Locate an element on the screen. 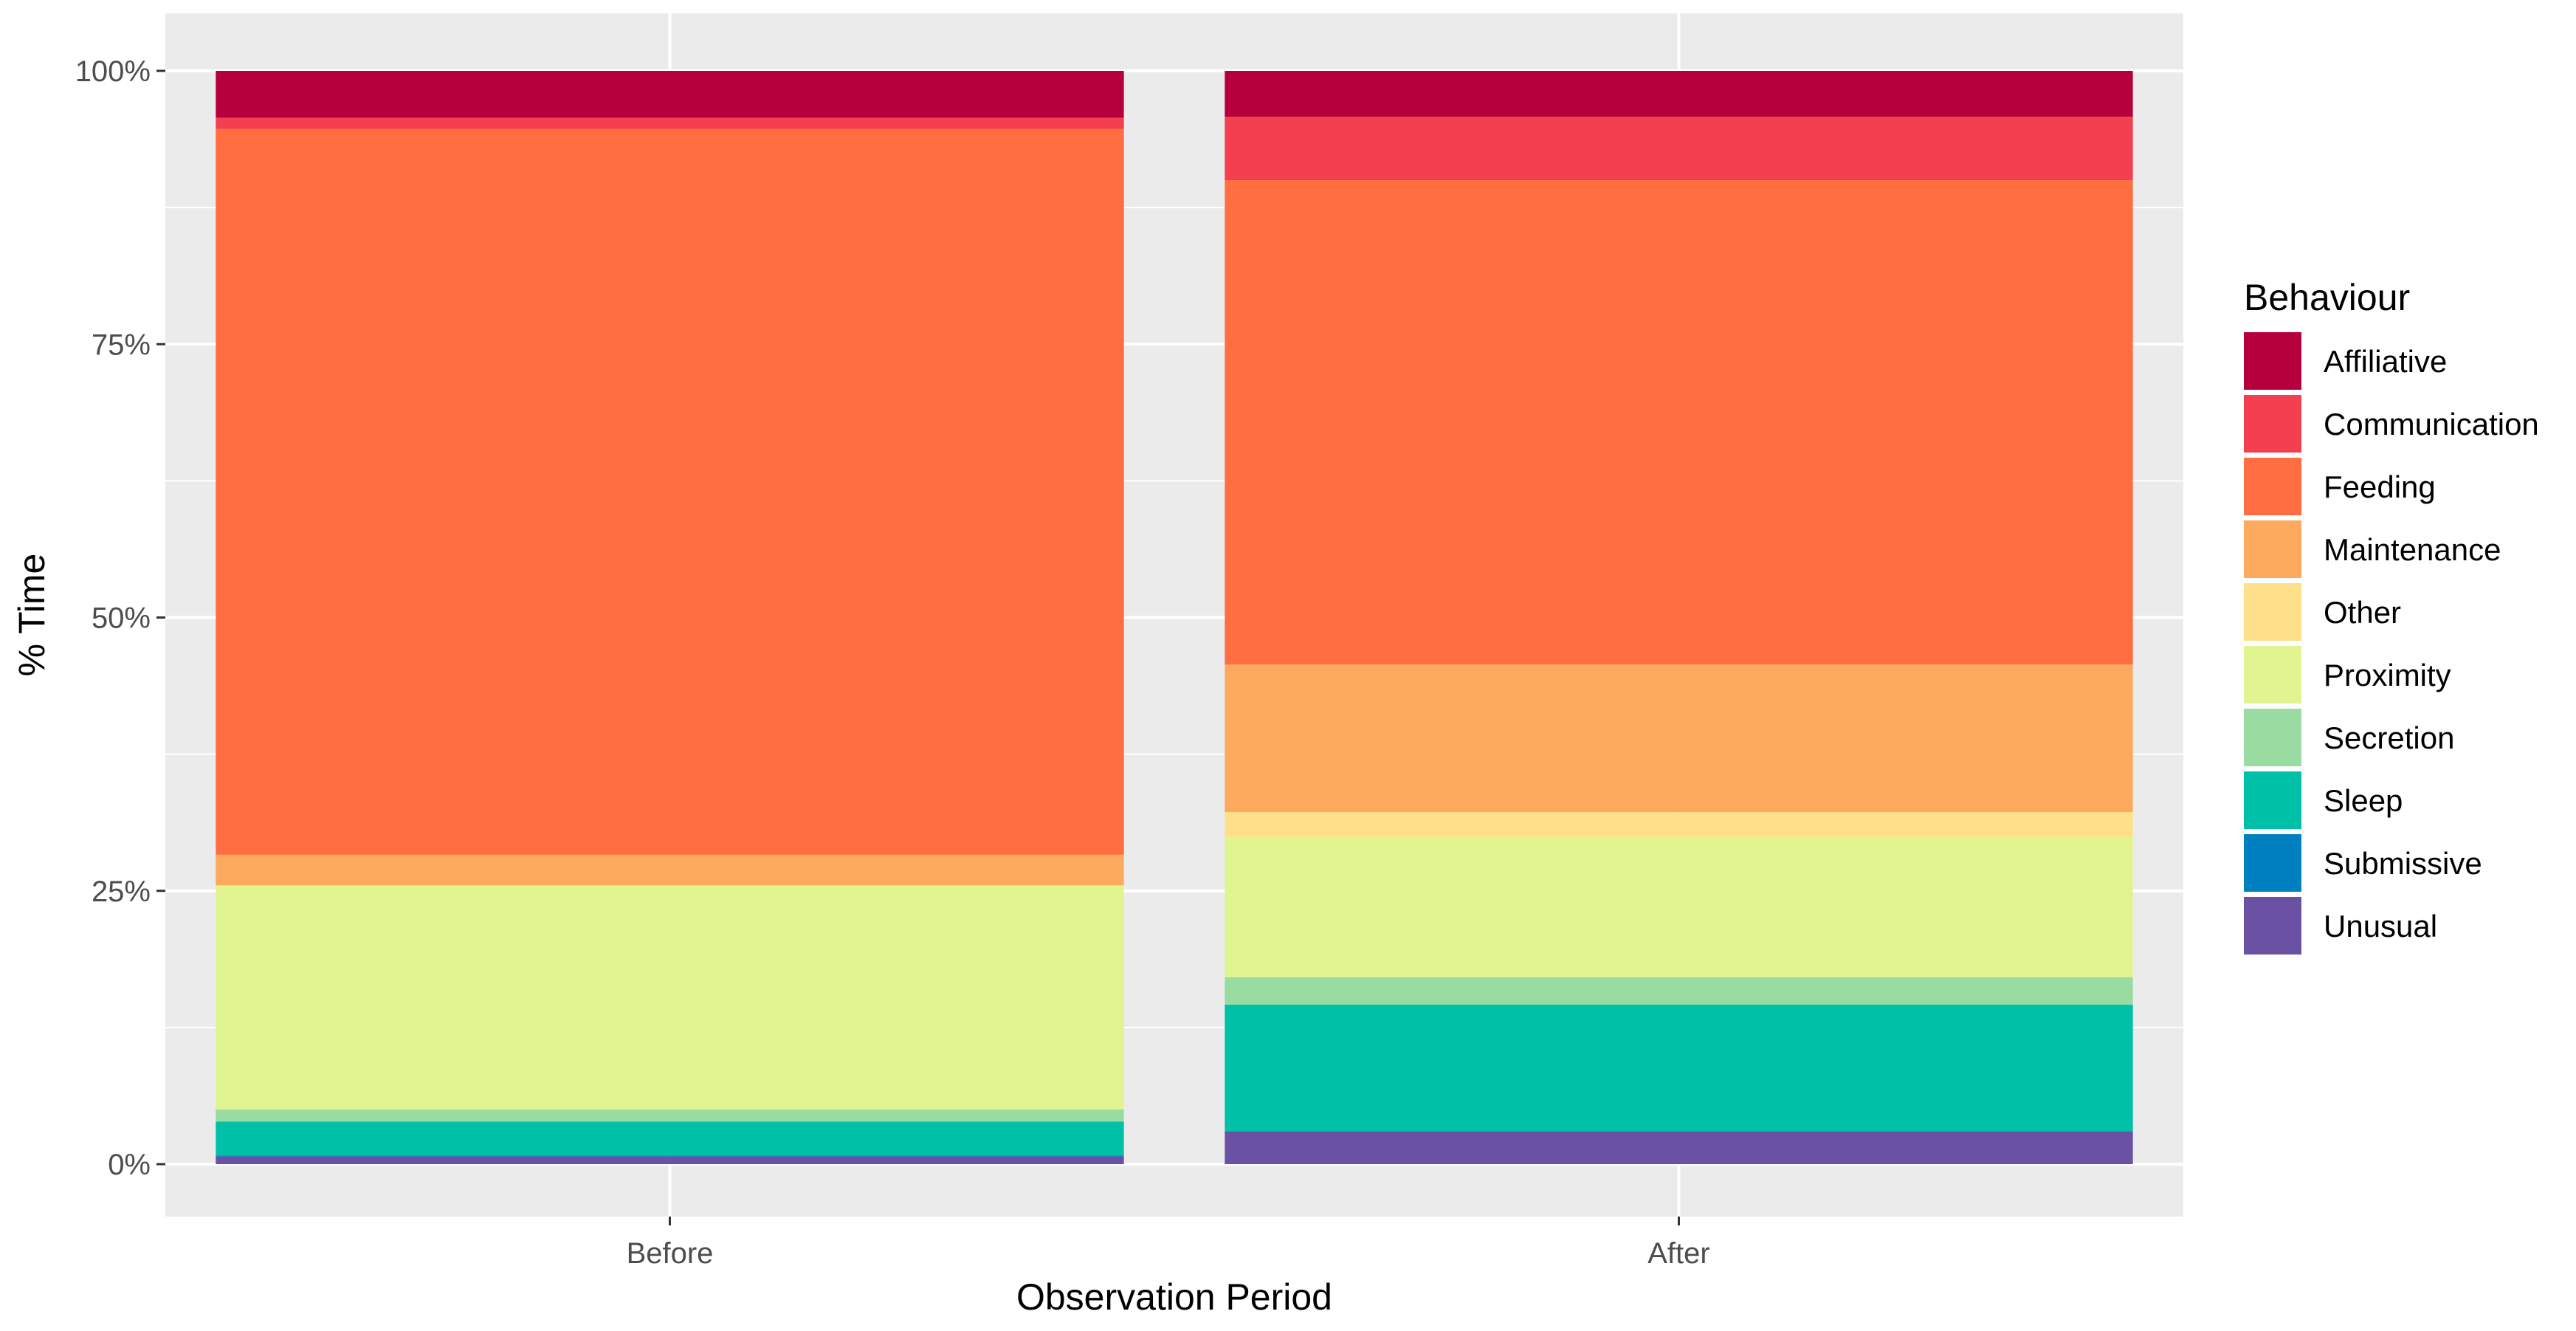 The image size is (2576, 1331). bar-segment-maintenance-after is located at coordinates (1679, 738).